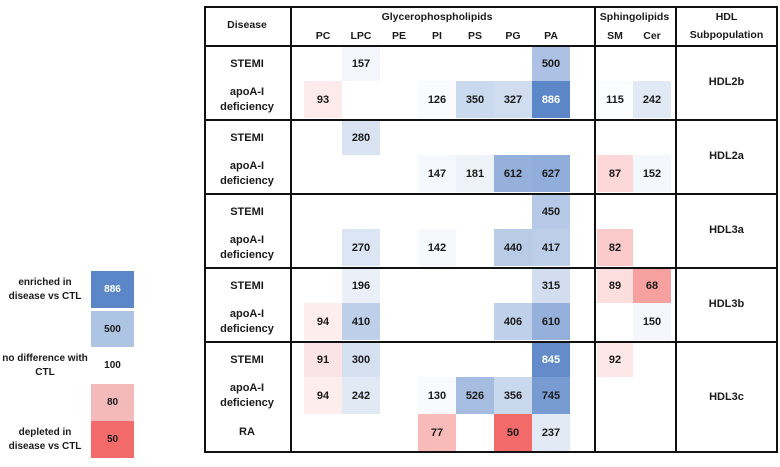 This screenshot has width=780, height=467. What do you see at coordinates (45, 365) in the screenshot?
I see `legend-label: no difference with CTL` at bounding box center [45, 365].